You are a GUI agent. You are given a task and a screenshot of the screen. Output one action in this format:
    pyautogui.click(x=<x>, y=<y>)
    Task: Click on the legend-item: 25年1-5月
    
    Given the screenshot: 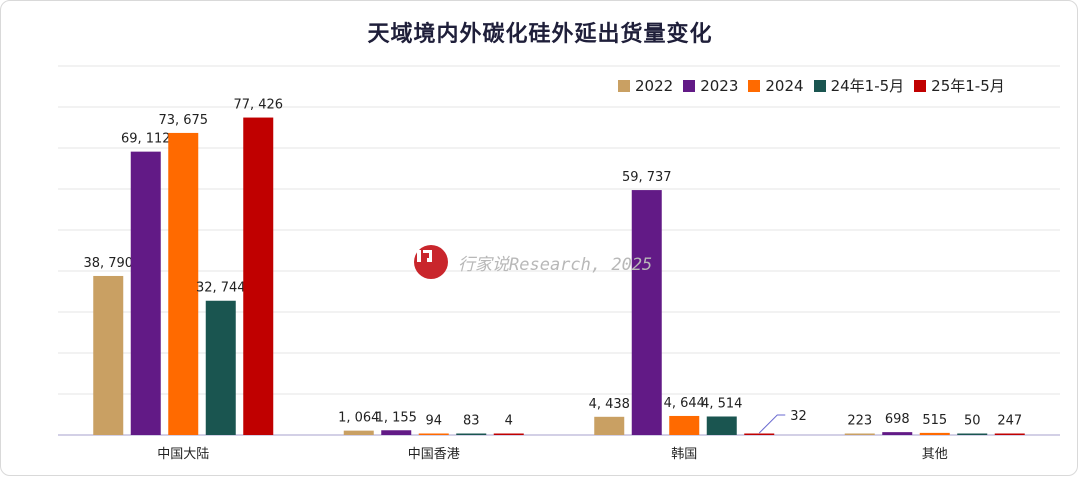 What is the action you would take?
    pyautogui.click(x=959, y=85)
    